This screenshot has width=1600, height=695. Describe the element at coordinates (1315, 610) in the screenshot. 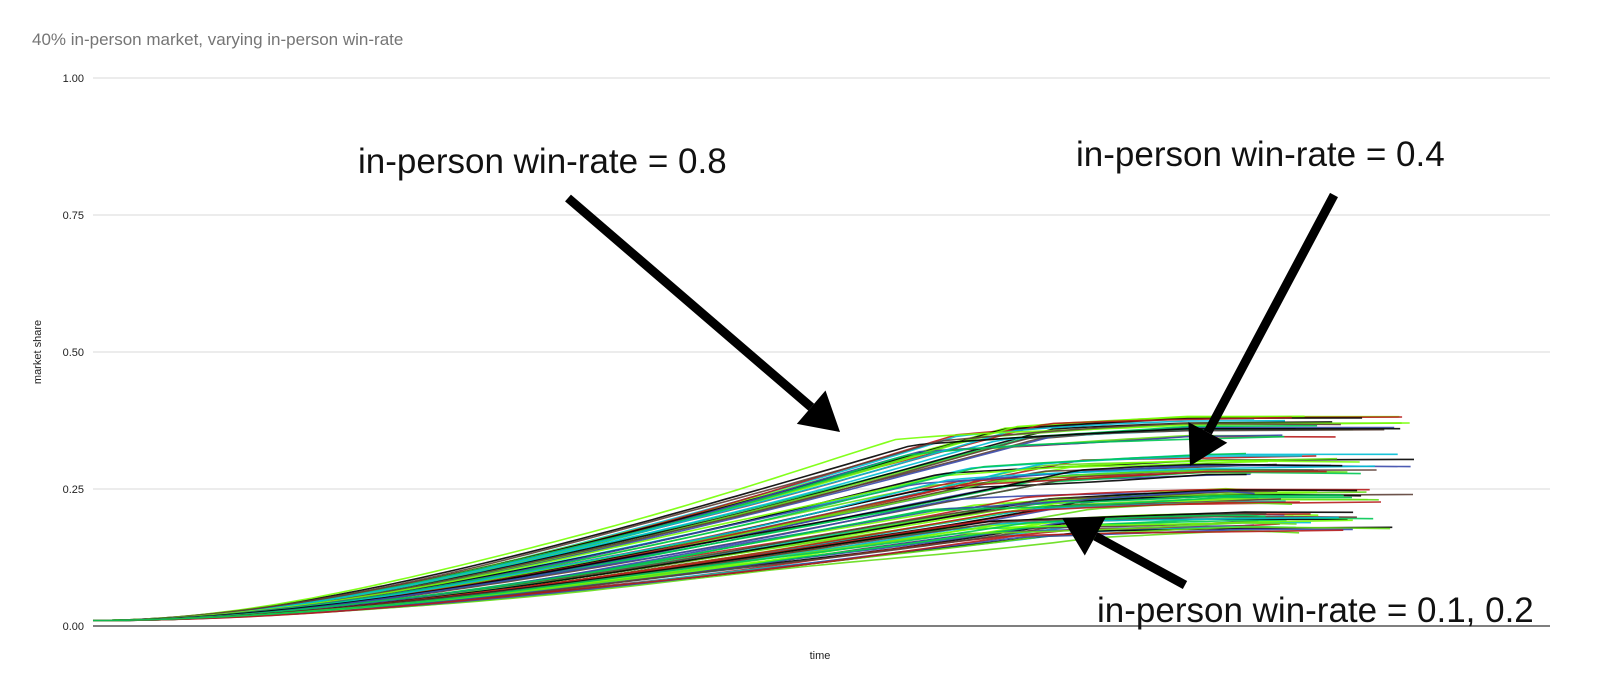

I see `annotation-win-rate-0.1-0.2: in-person win-rate = 0.1, 0.2` at that location.